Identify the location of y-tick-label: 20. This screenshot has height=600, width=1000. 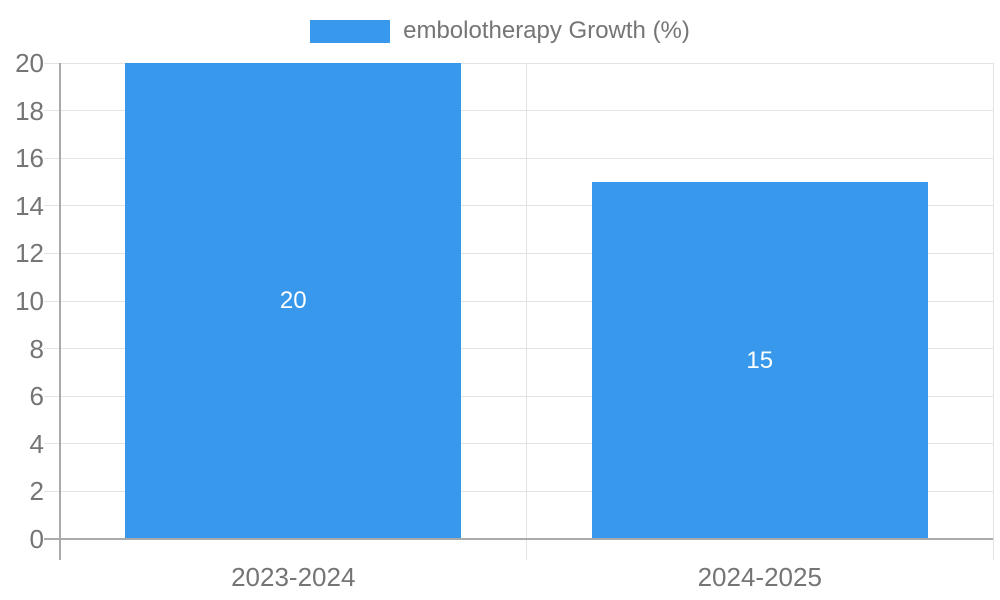
(29, 63).